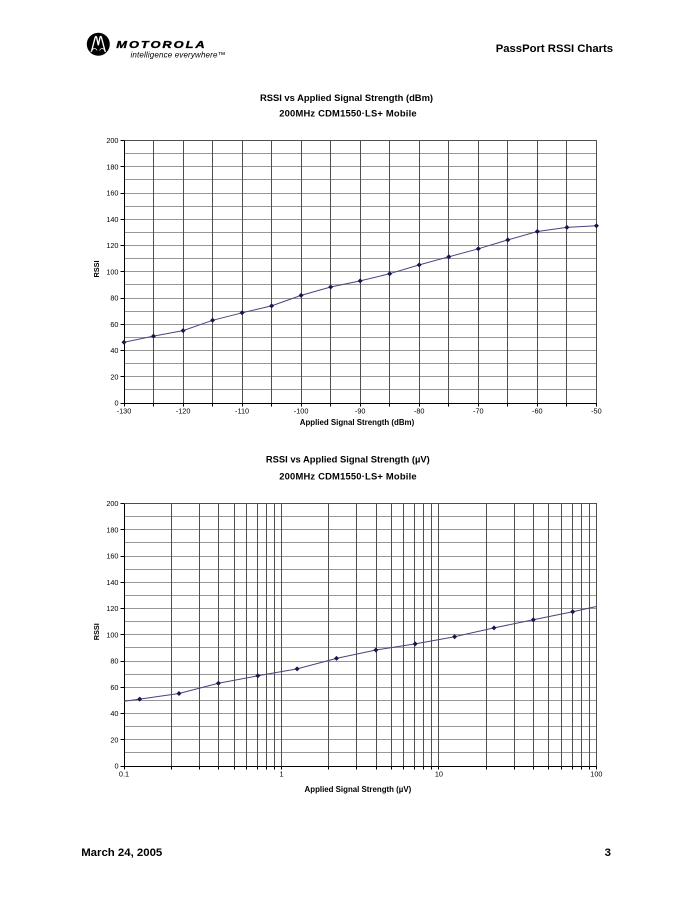  I want to click on svg-text: 0.1, so click(124, 773).